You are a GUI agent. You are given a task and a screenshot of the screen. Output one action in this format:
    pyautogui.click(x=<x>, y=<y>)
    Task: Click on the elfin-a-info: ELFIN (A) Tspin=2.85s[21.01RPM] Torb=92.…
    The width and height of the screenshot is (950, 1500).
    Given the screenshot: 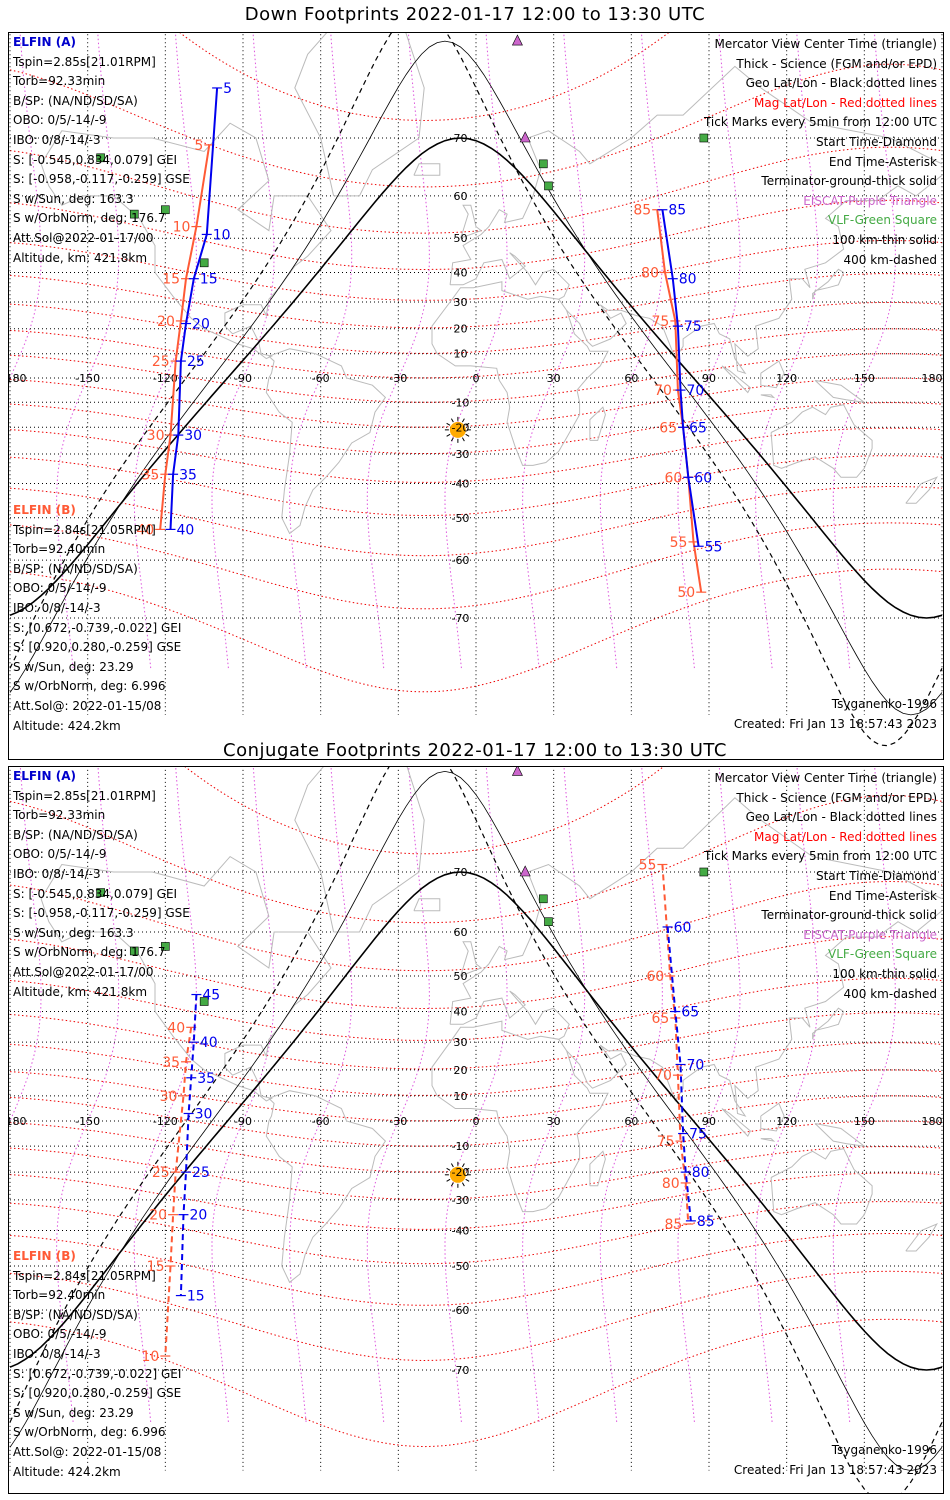 What is the action you would take?
    pyautogui.click(x=101, y=150)
    